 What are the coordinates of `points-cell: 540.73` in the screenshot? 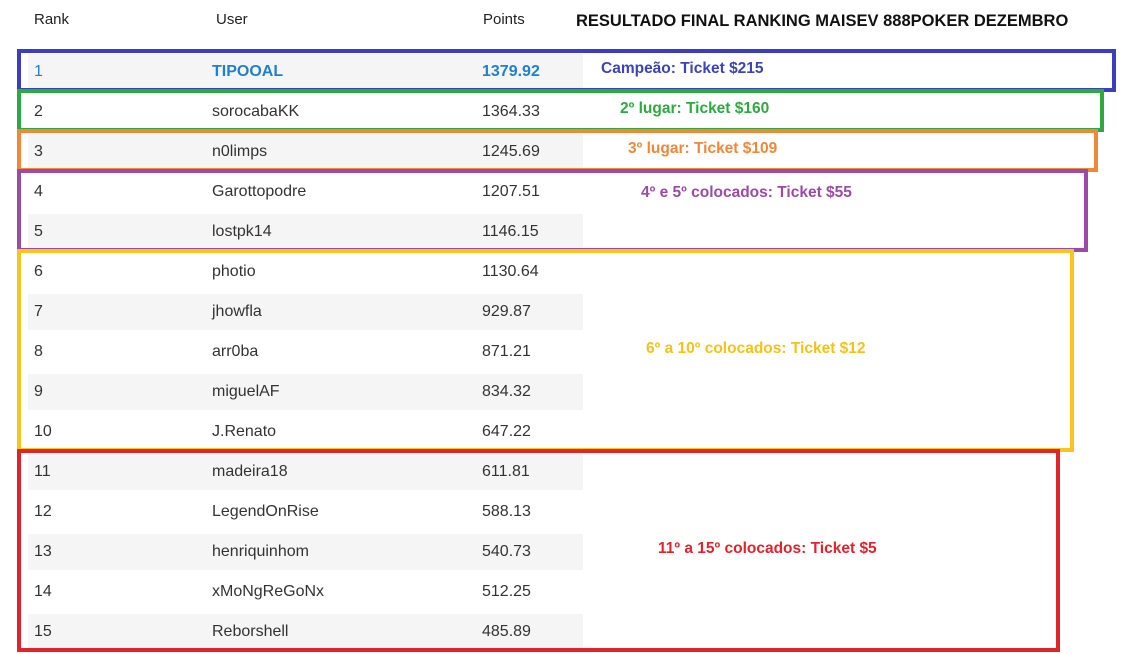 It's located at (506, 551).